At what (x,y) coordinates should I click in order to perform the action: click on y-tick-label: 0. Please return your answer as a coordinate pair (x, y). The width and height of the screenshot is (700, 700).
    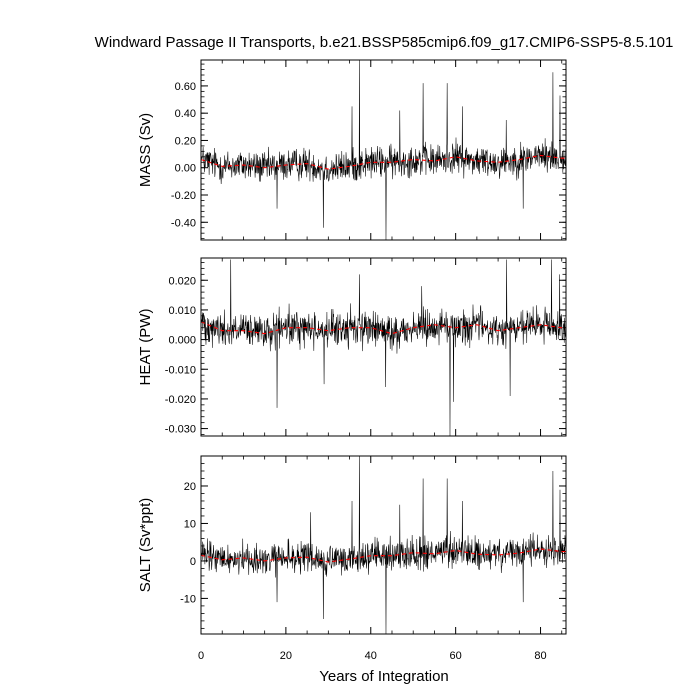
    Looking at the image, I should click on (193, 562).